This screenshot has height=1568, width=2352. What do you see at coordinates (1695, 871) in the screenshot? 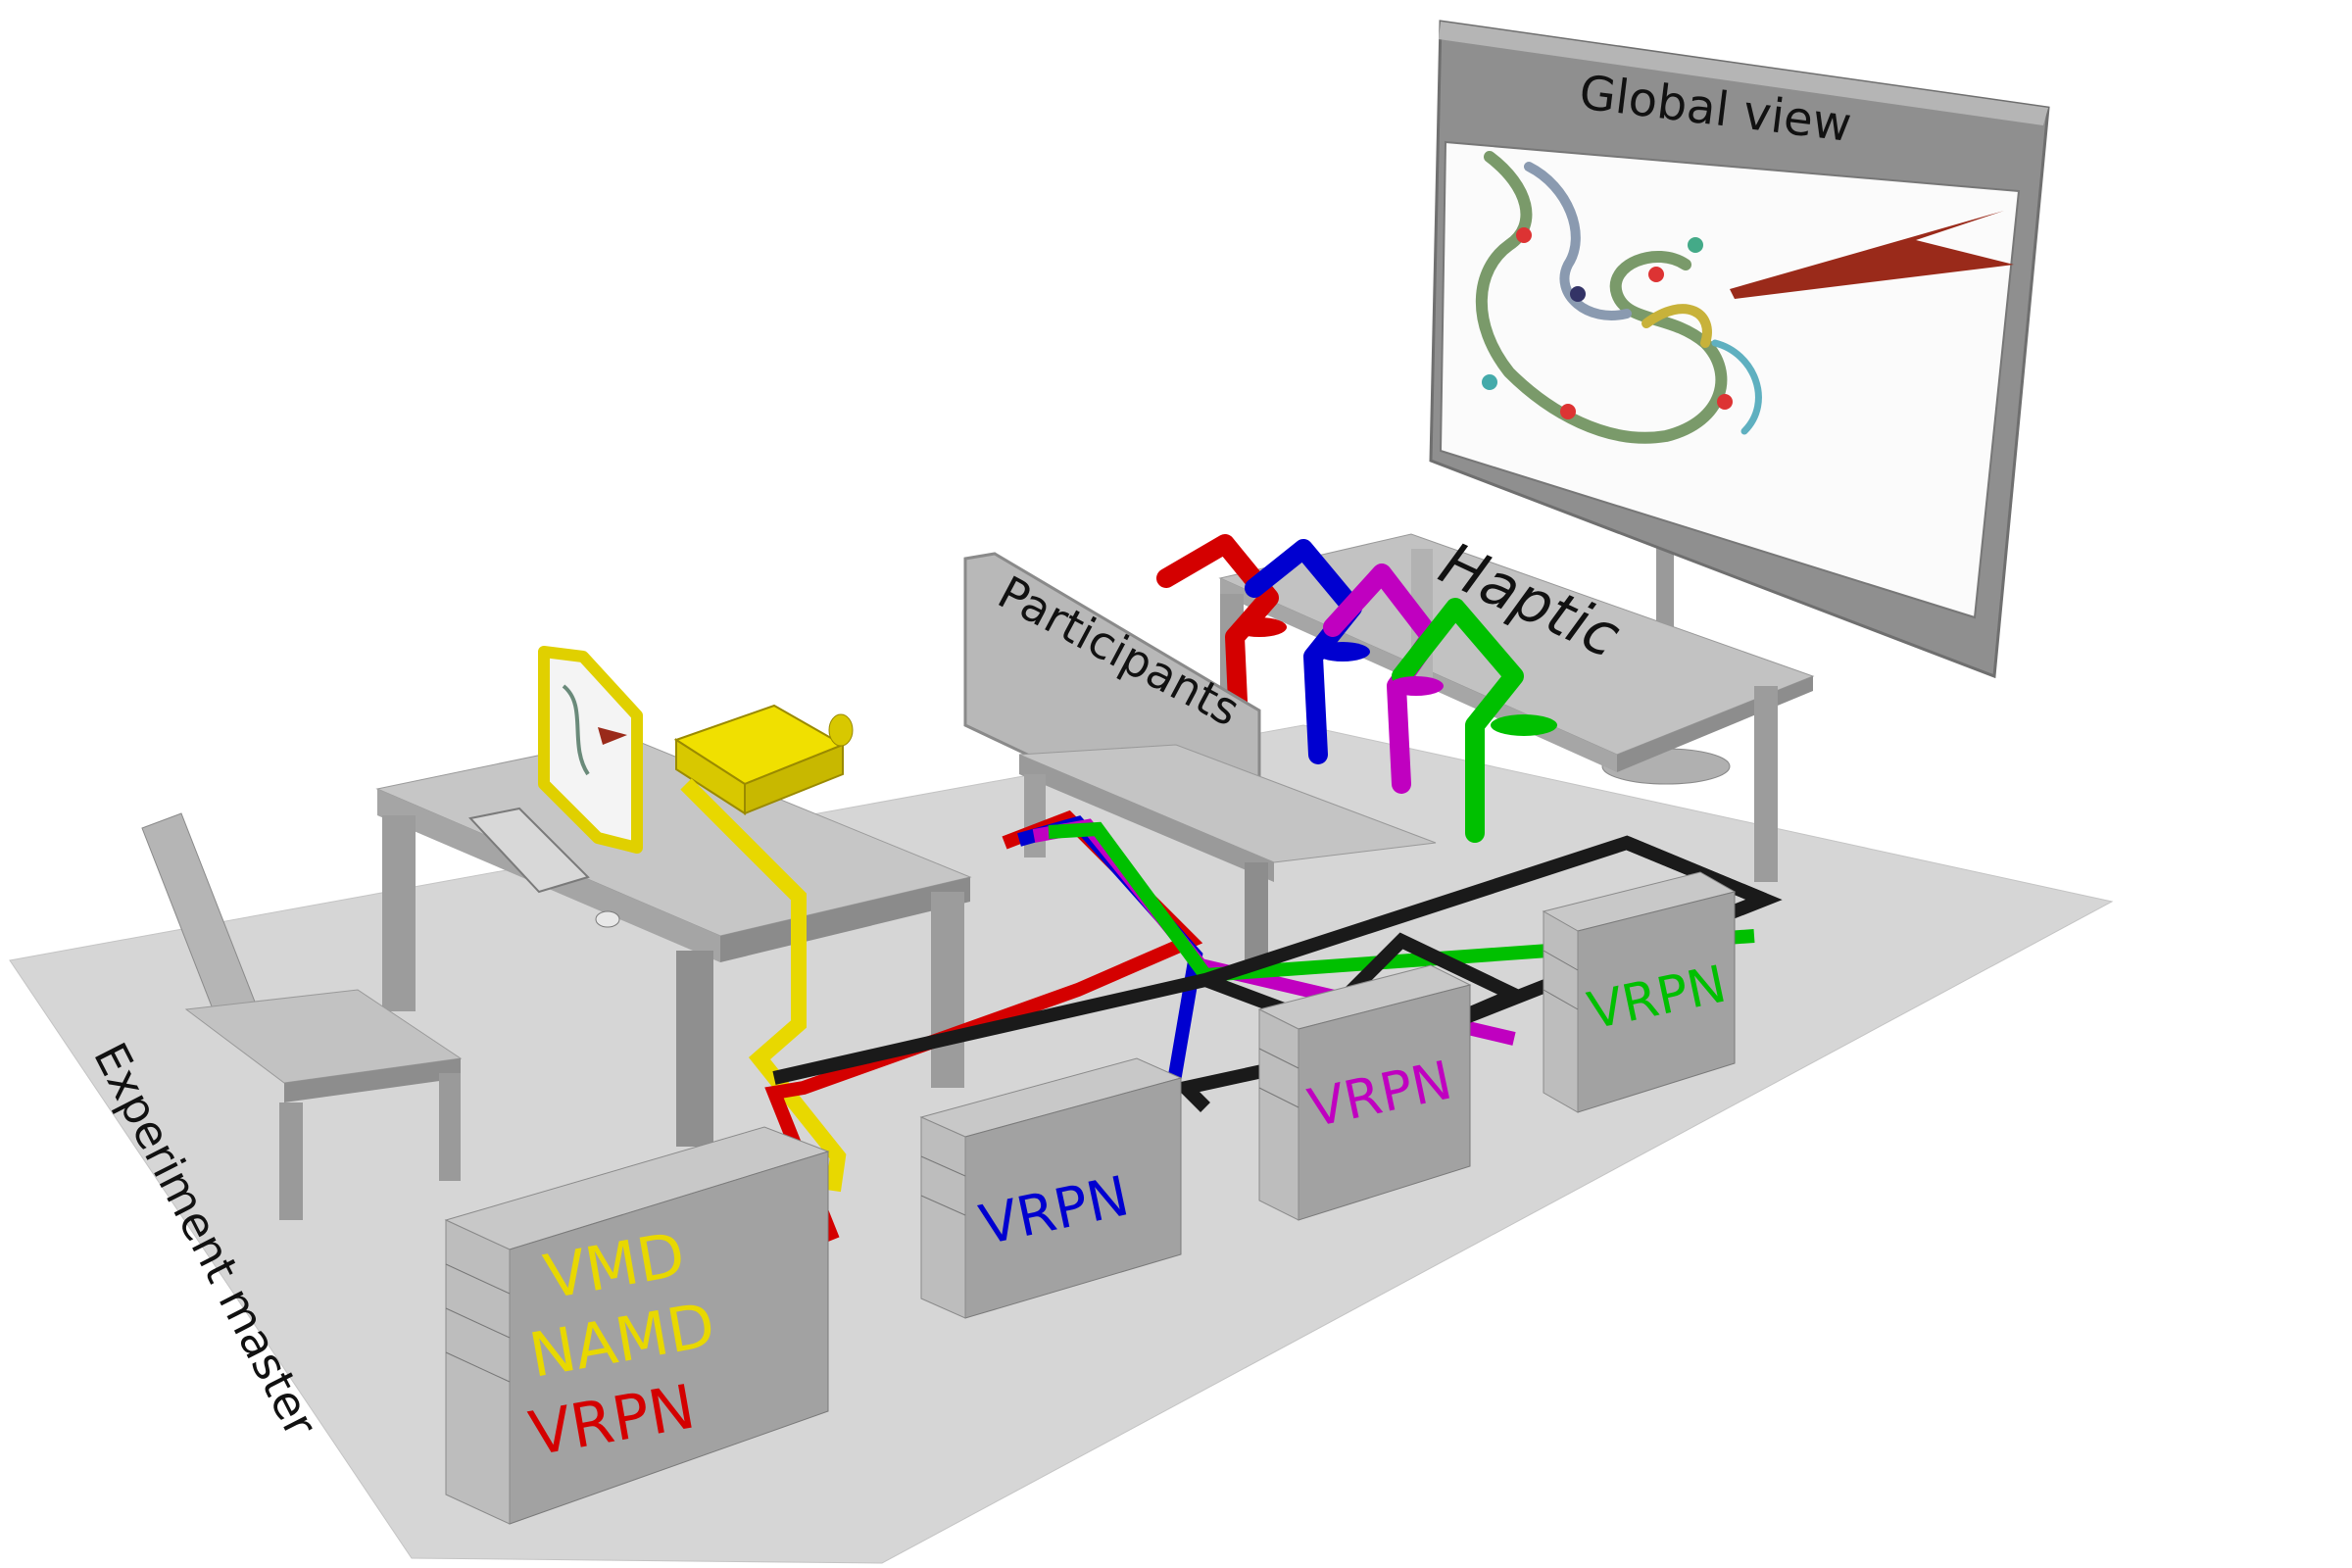
I see `cable-black-haptic` at bounding box center [1695, 871].